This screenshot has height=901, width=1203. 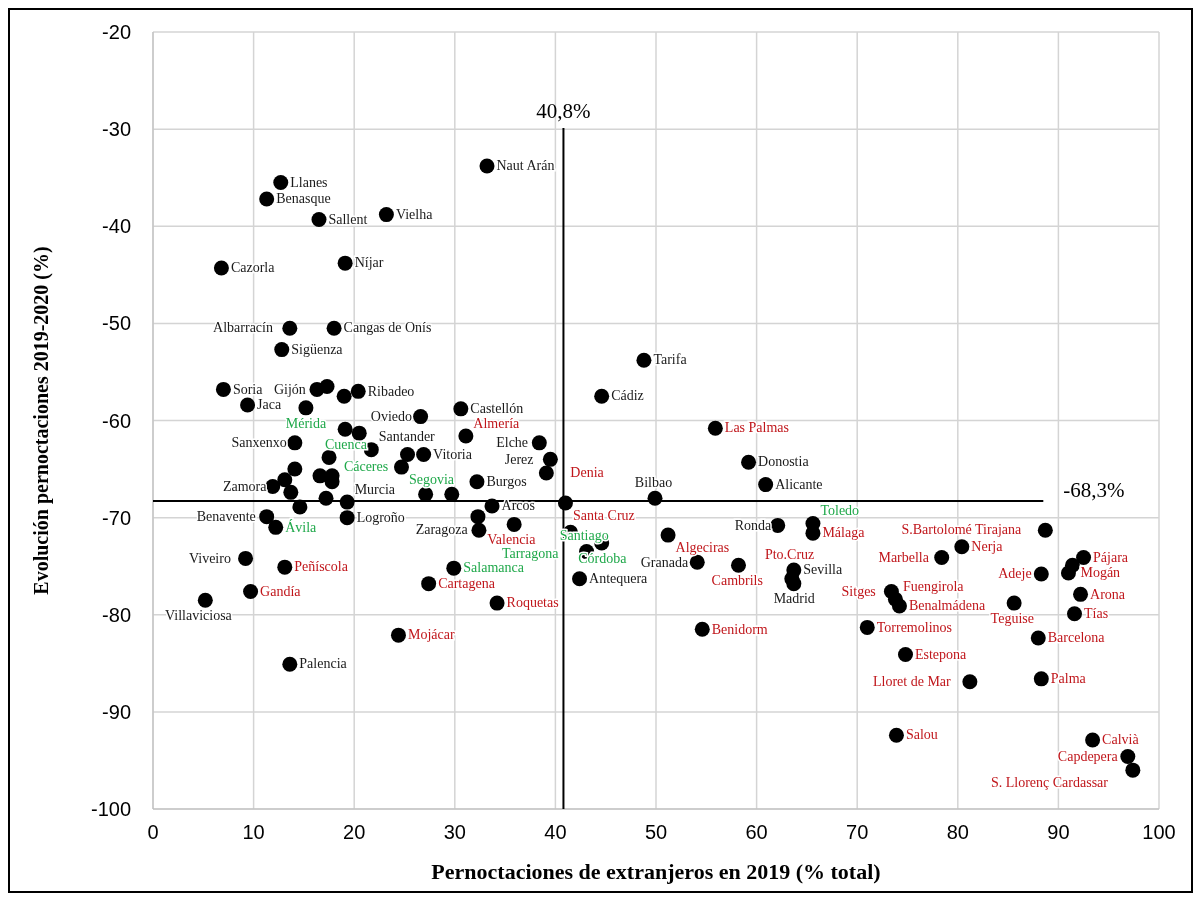 What do you see at coordinates (369, 263) in the screenshot?
I see `data-label: Níjar` at bounding box center [369, 263].